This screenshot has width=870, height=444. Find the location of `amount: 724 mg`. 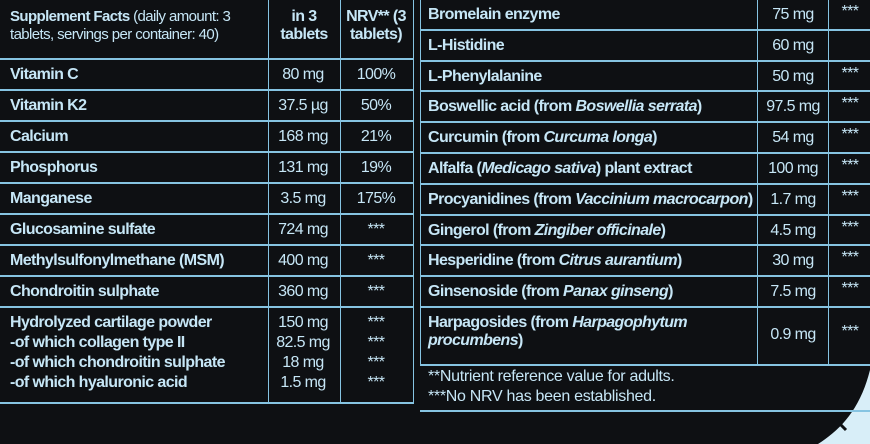

amount: 724 mg is located at coordinates (303, 229).